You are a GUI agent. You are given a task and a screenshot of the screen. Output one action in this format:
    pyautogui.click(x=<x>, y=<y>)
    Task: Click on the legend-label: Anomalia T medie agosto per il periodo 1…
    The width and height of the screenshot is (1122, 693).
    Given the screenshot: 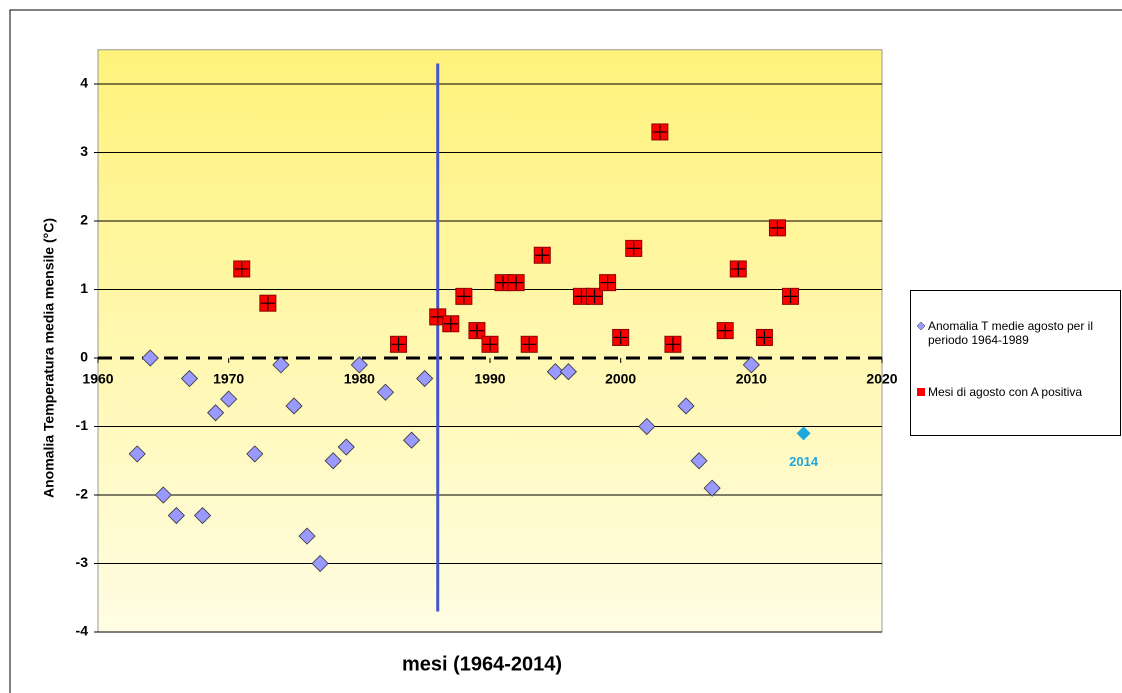 What is the action you would take?
    pyautogui.click(x=1010, y=333)
    